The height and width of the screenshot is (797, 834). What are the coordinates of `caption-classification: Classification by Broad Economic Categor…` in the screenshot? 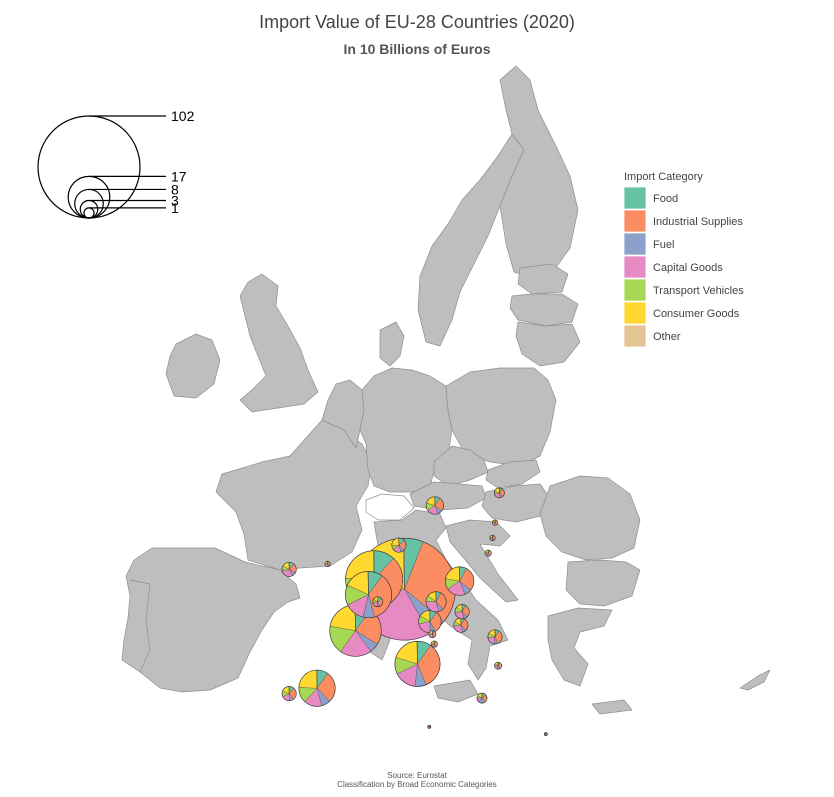 It's located at (417, 784).